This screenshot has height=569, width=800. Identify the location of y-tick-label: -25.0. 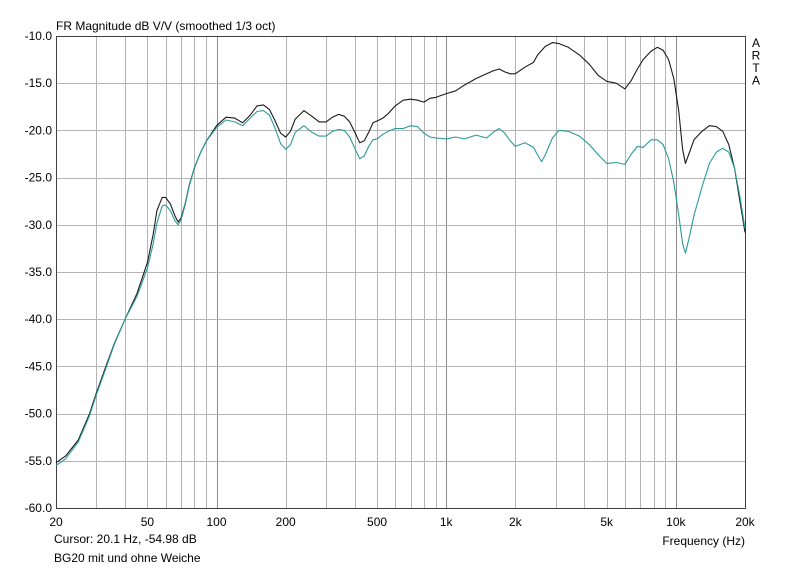
(39, 178).